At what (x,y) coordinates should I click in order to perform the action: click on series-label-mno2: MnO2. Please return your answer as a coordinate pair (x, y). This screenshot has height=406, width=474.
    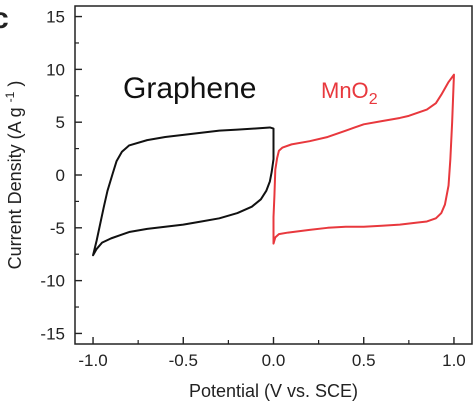
    Looking at the image, I should click on (349, 93).